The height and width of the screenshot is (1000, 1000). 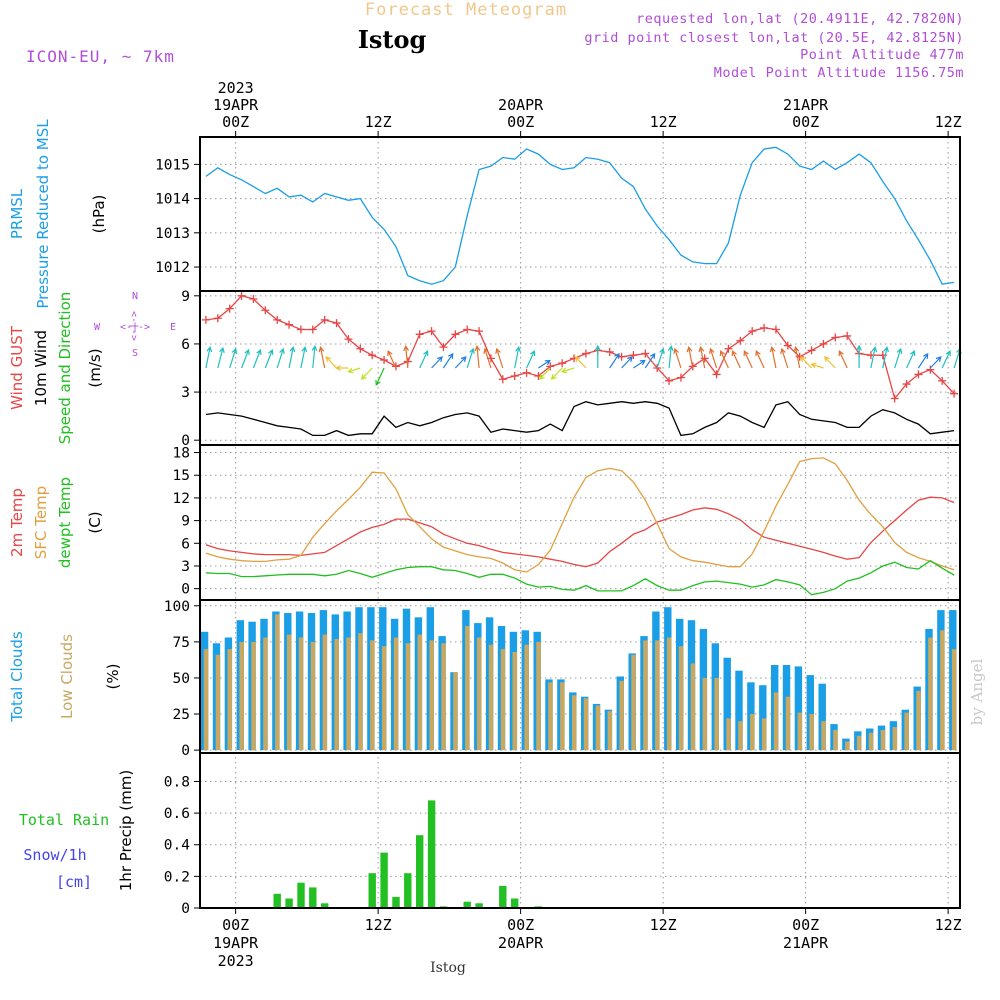 I want to click on panel-label: PRMSL, so click(x=17, y=213).